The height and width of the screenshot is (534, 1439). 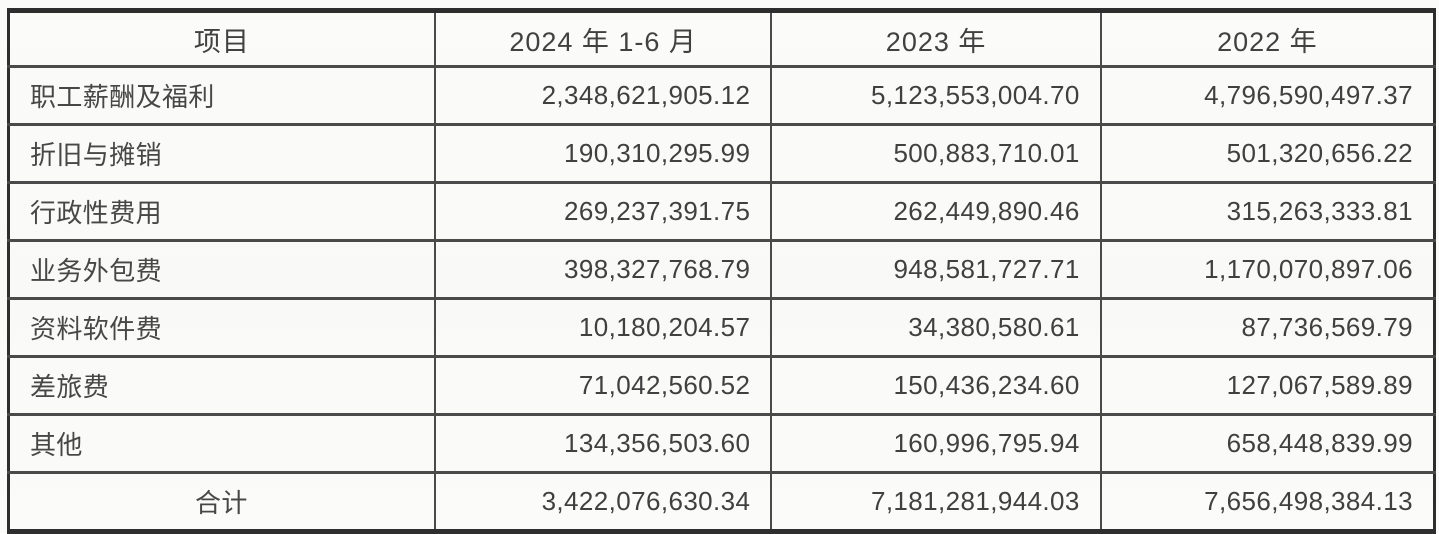 What do you see at coordinates (603, 153) in the screenshot?
I see `value-2024-cell: 190,310,295.99` at bounding box center [603, 153].